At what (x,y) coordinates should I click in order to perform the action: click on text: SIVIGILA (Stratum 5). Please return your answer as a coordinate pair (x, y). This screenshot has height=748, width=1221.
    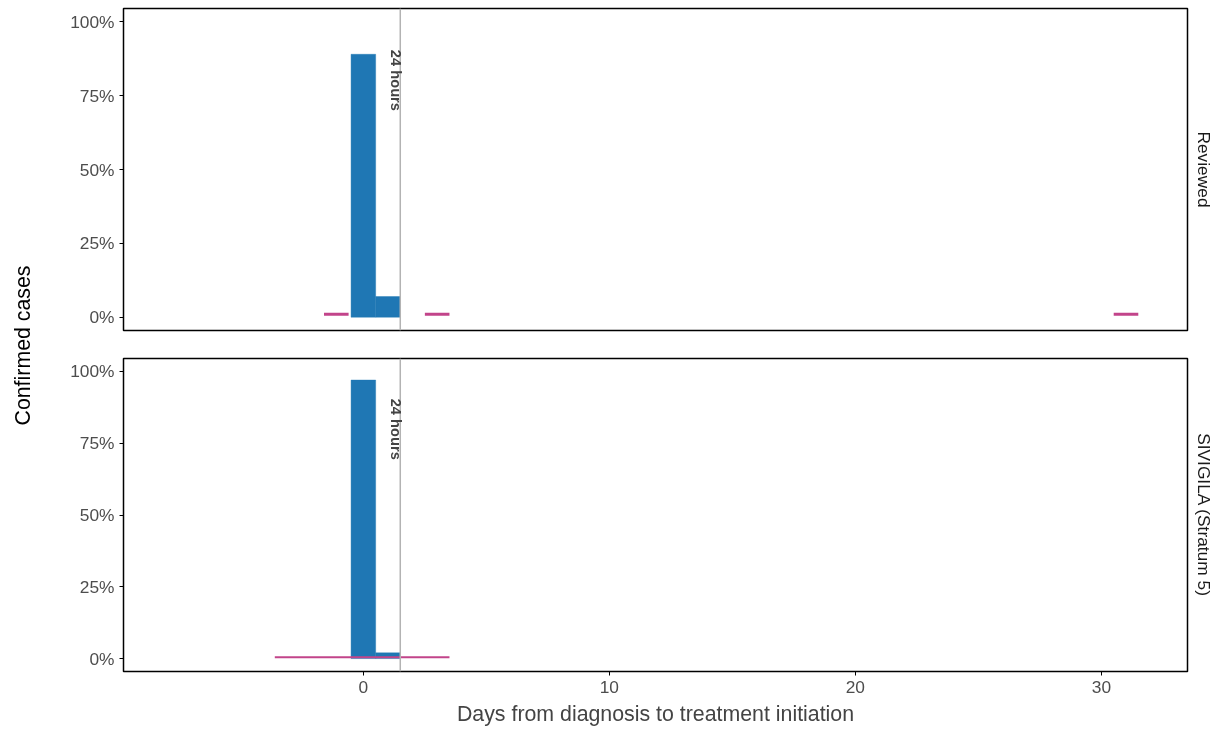
    Looking at the image, I should click on (1203, 514).